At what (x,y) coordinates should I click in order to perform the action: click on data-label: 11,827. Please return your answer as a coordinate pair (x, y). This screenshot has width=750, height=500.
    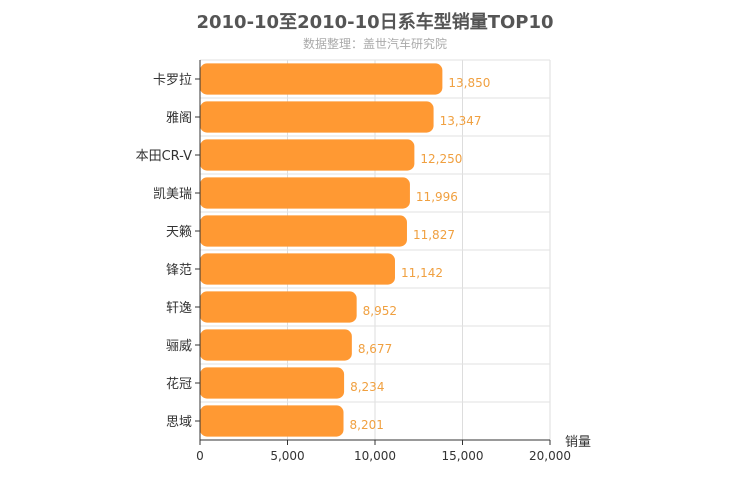
    Looking at the image, I should click on (434, 235).